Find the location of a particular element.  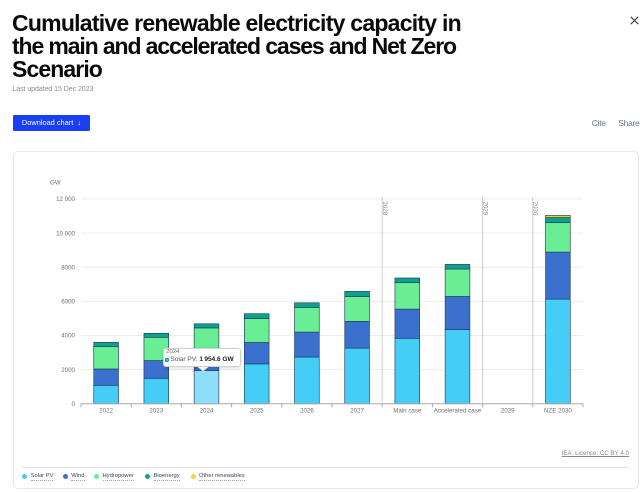

svg-text: GW is located at coordinates (55, 183).